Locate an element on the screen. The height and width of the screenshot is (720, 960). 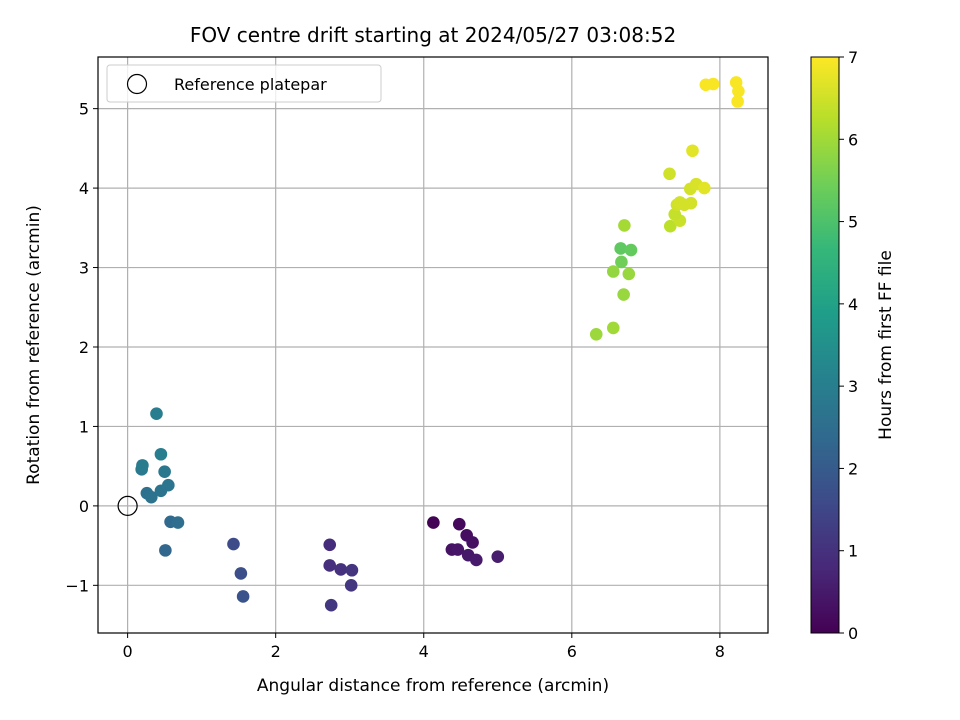
y-axis-ticks: −1 0 1 2 3 4 5 is located at coordinates (81, 347).